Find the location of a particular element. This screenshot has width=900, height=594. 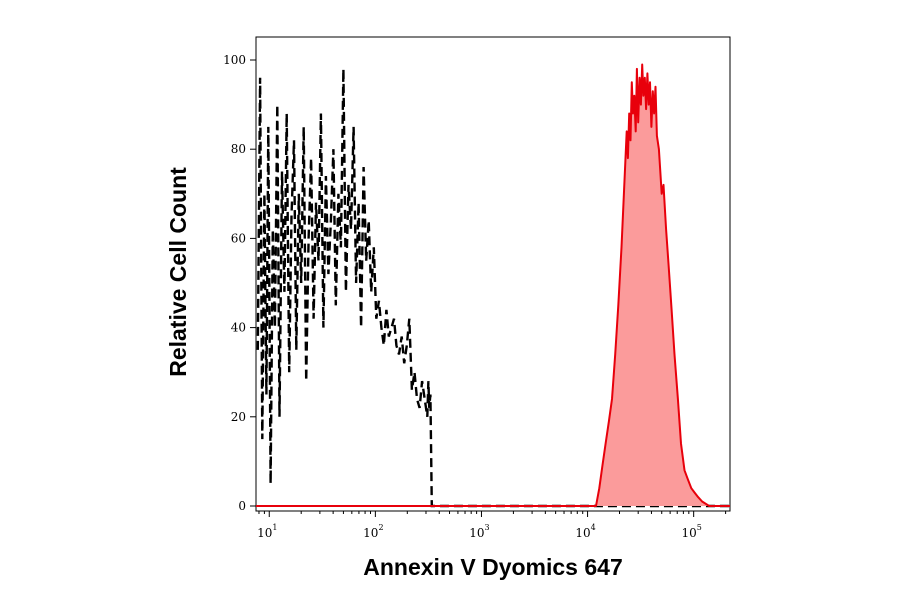

y-axis: 0 20 40 60 80 100 is located at coordinates (239, 283).